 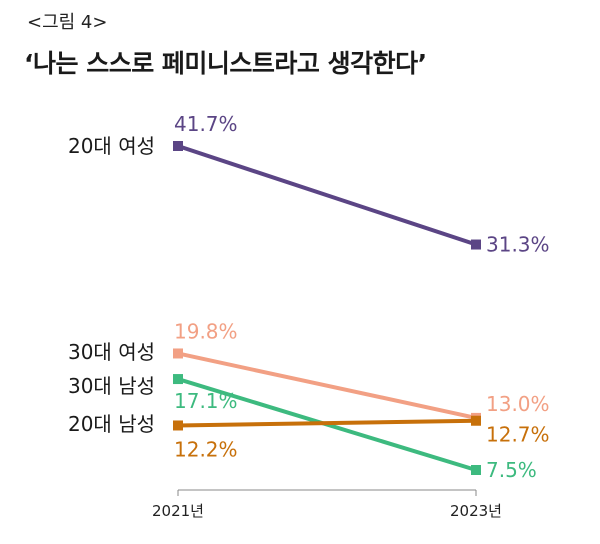 What do you see at coordinates (206, 331) in the screenshot?
I see `data-label: 19.8%` at bounding box center [206, 331].